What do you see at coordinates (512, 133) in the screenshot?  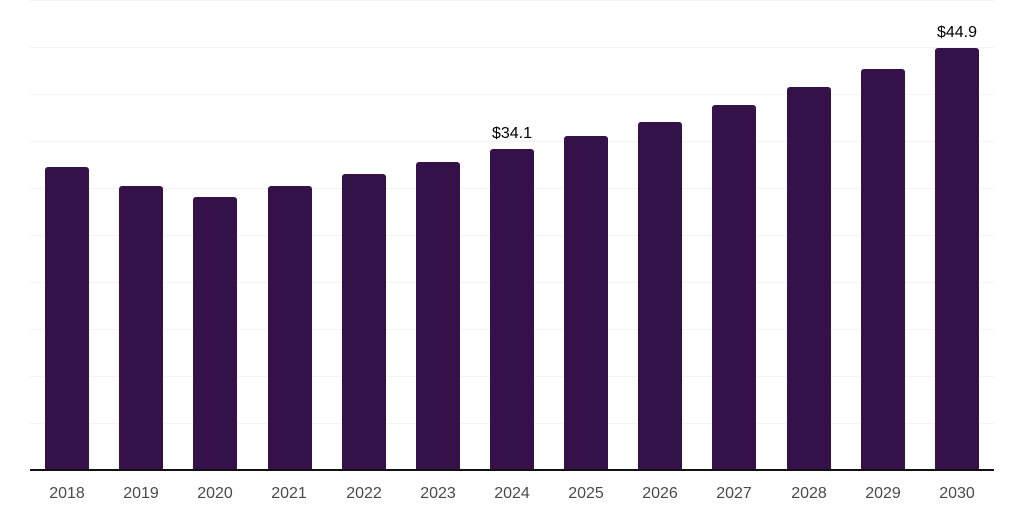 I see `data-label-2024: $34.1` at bounding box center [512, 133].